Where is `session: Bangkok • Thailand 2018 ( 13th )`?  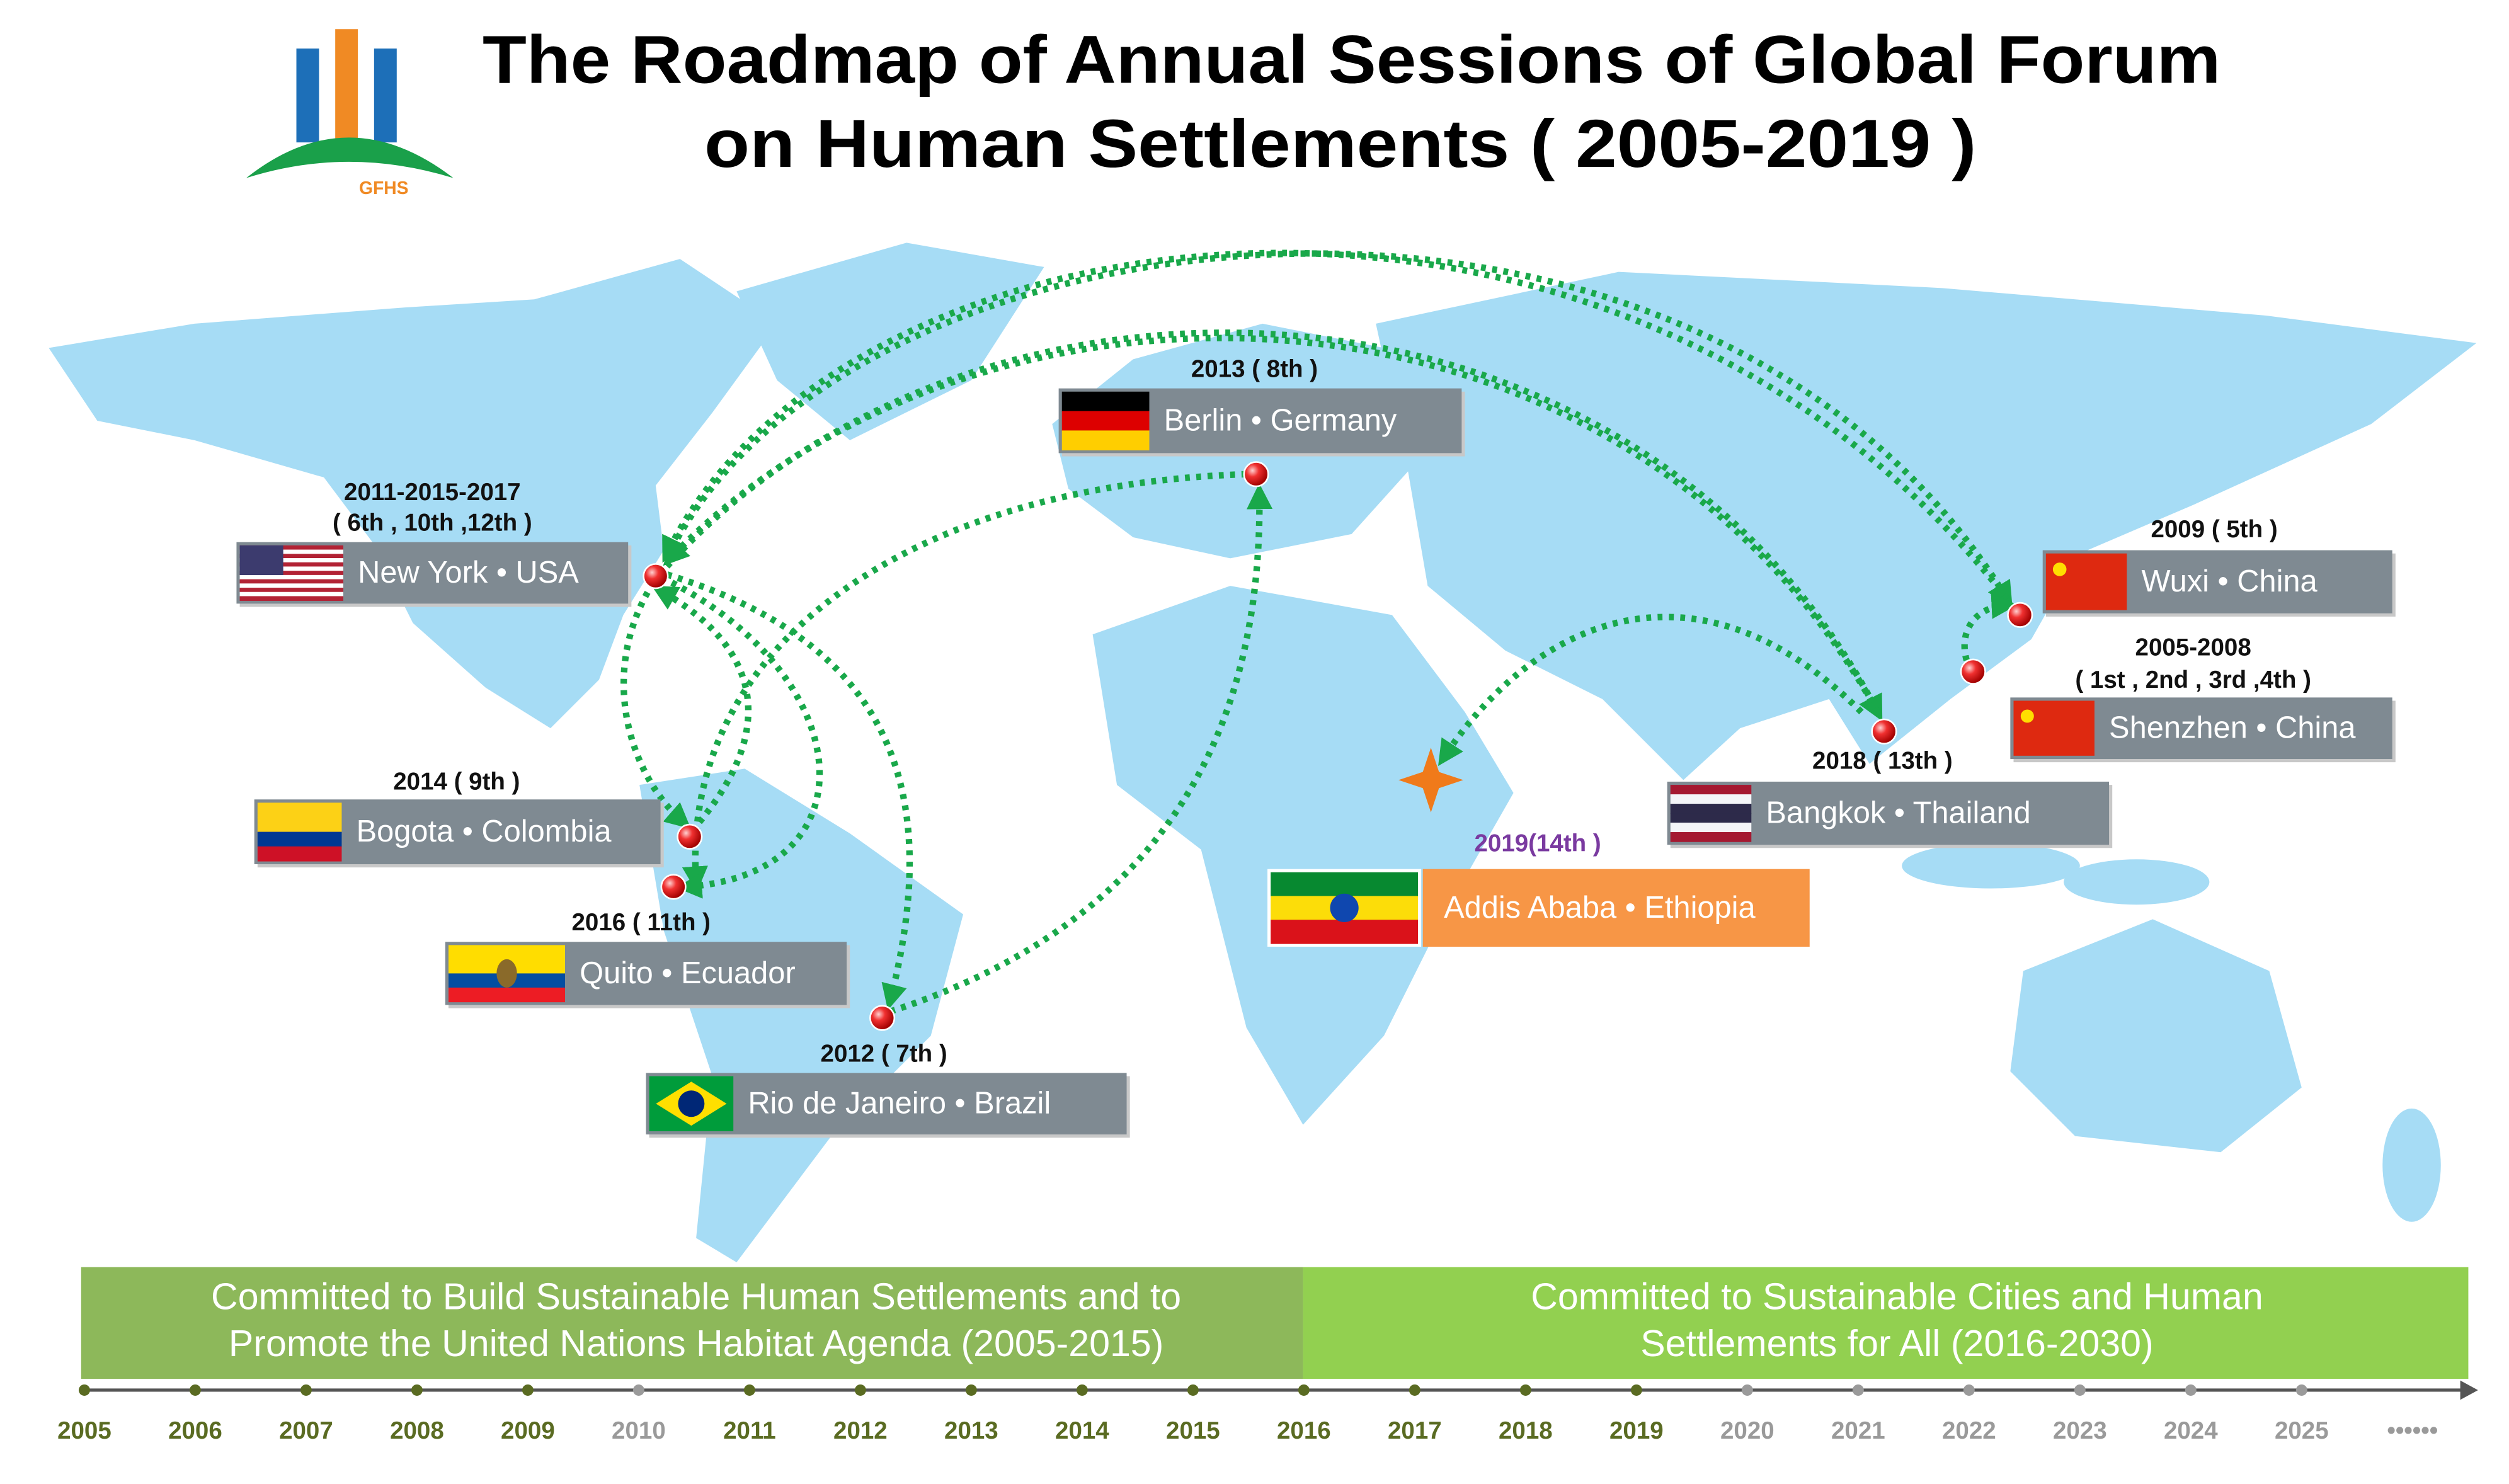 session: Bangkok • Thailand 2018 ( 13th ) is located at coordinates (1890, 783).